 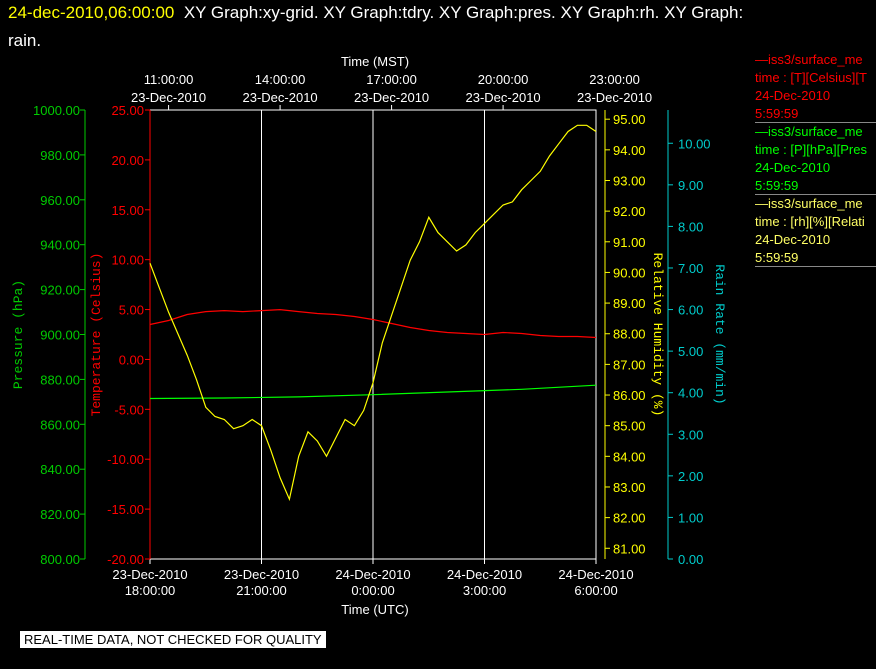 I want to click on rain-tick-label: 1.00, so click(x=690, y=517).